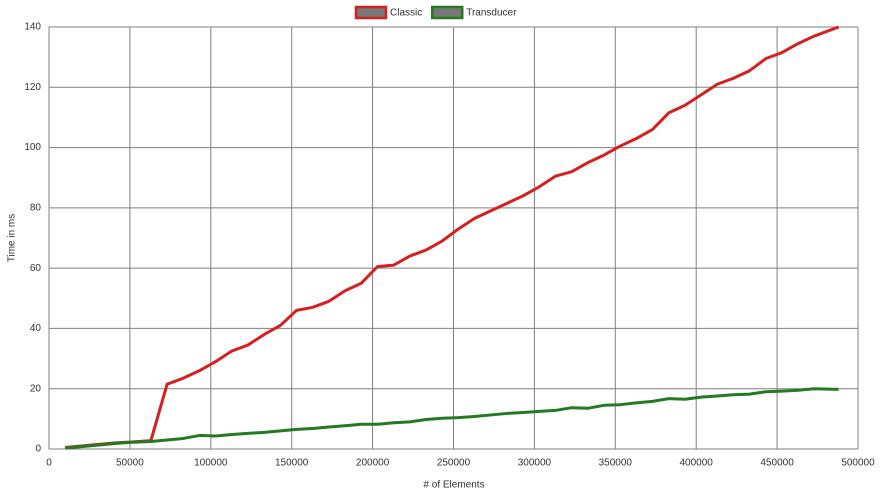 The image size is (880, 494). What do you see at coordinates (535, 463) in the screenshot?
I see `x-tick-label: 300000` at bounding box center [535, 463].